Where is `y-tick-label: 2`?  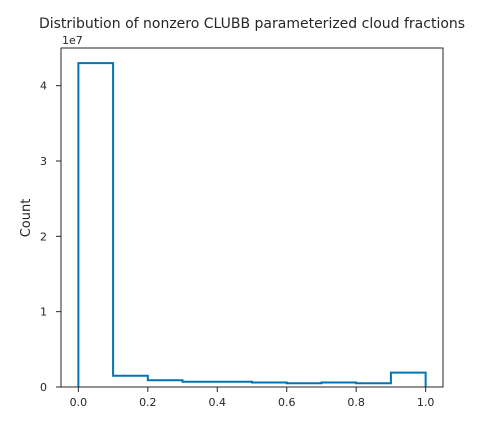
y-tick-label: 2 is located at coordinates (43, 236).